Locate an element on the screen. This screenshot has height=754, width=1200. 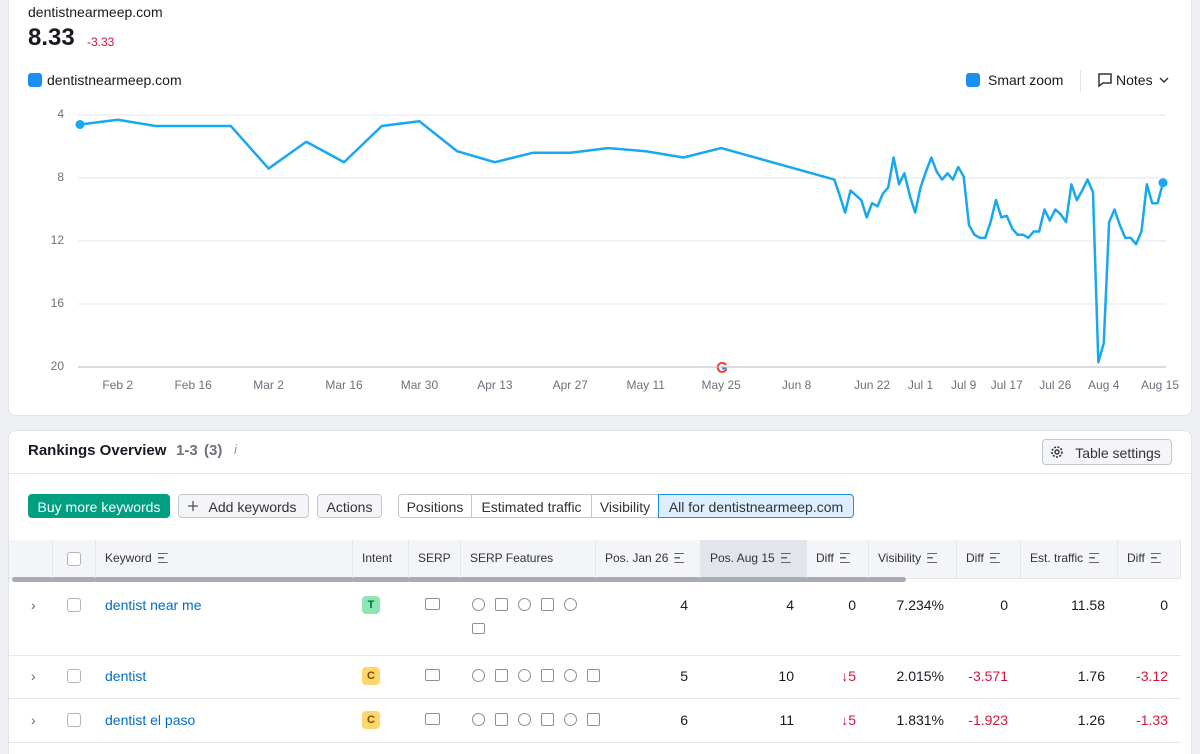
tab: All for dentistnearmeep.com is located at coordinates (756, 506).